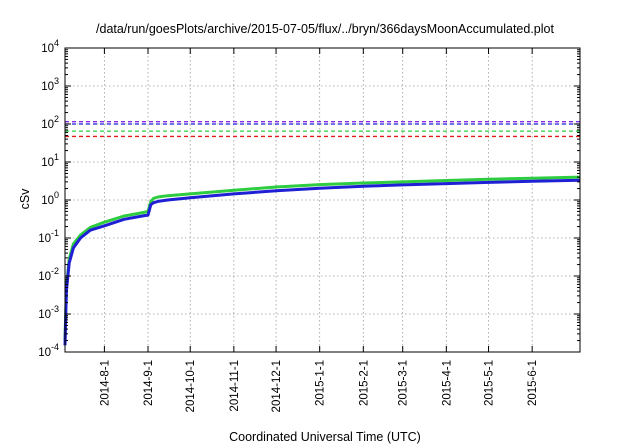 The height and width of the screenshot is (448, 640). I want to click on x-tick-label: 2015-4-1, so click(447, 383).